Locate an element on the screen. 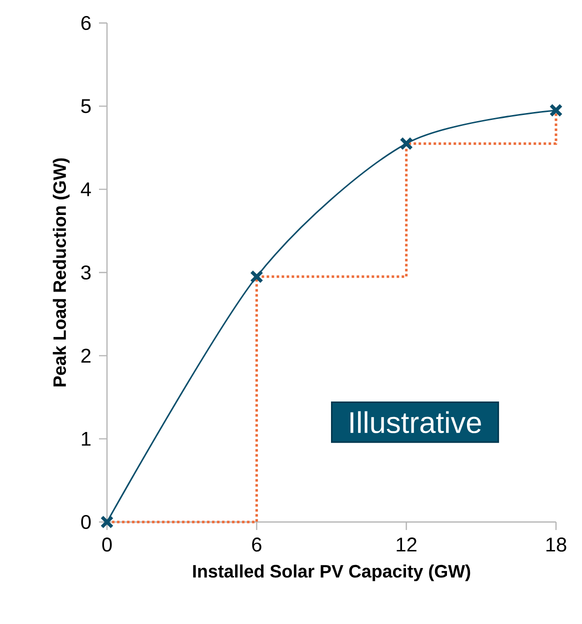  y-tick-label: 2 is located at coordinates (85, 355).